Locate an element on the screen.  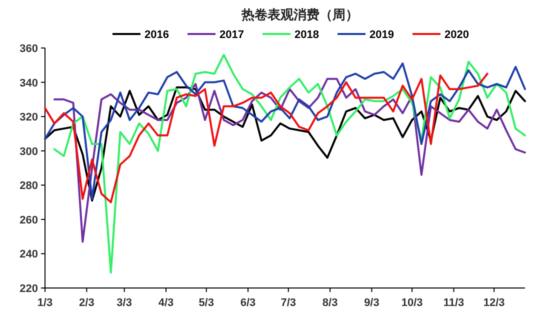
y-tick-label: 360 is located at coordinates (29, 49).